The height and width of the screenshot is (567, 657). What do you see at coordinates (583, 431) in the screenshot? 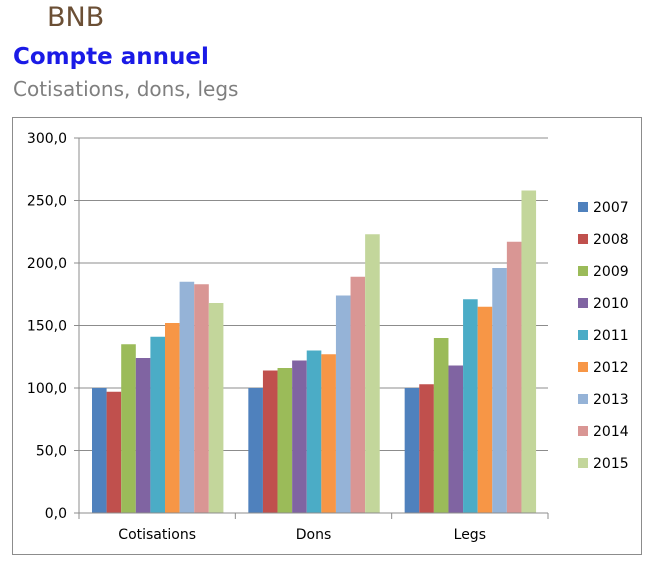
I see `legend-swatch-2014` at bounding box center [583, 431].